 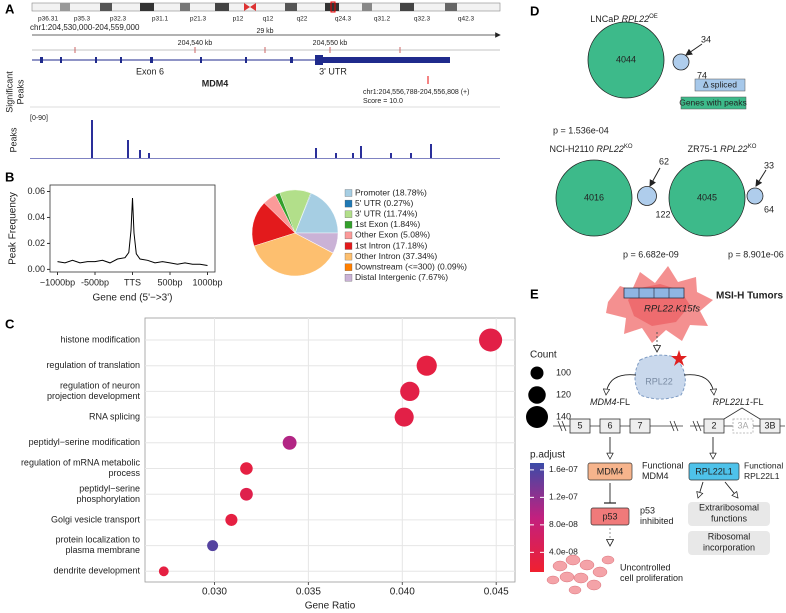 What do you see at coordinates (729, 547) in the screenshot?
I see `fate-label: incorporation` at bounding box center [729, 547].